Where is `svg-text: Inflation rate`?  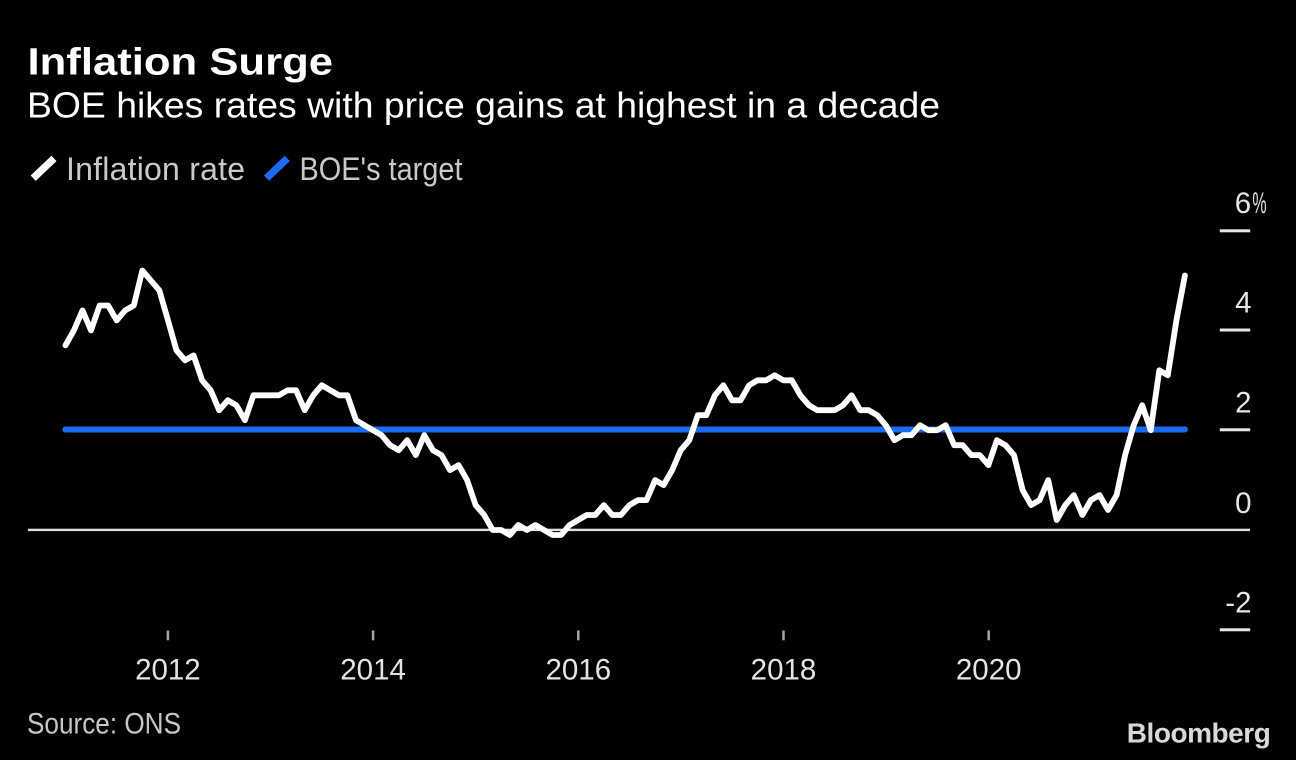
svg-text: Inflation rate is located at coordinates (155, 169).